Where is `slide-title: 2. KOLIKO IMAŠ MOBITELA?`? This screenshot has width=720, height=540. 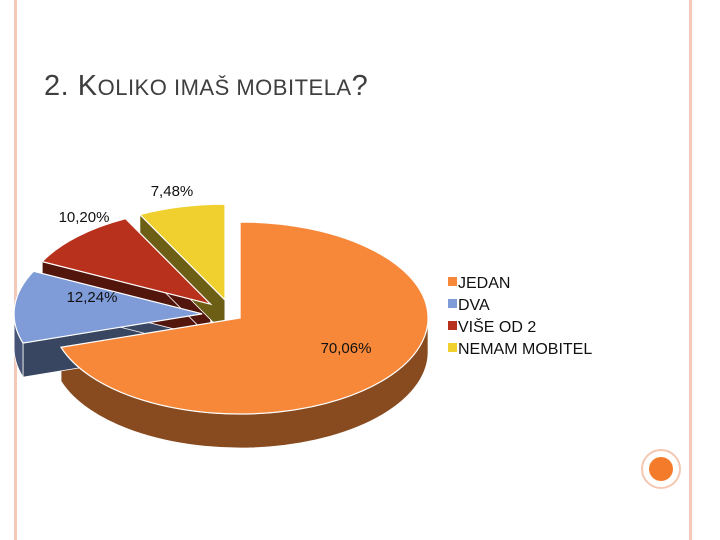
slide-title: 2. KOLIKO IMAŠ MOBITELA? is located at coordinates (206, 86).